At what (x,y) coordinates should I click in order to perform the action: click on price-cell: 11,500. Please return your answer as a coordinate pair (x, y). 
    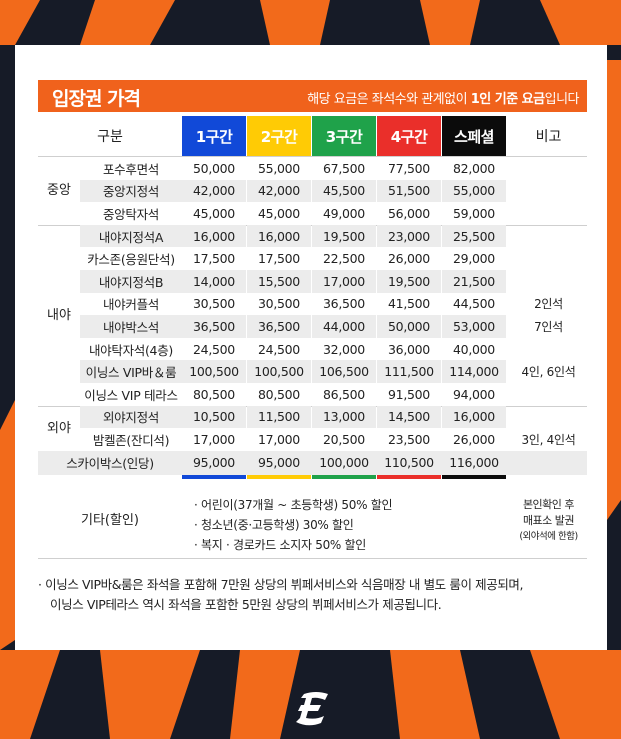
    Looking at the image, I should click on (279, 417).